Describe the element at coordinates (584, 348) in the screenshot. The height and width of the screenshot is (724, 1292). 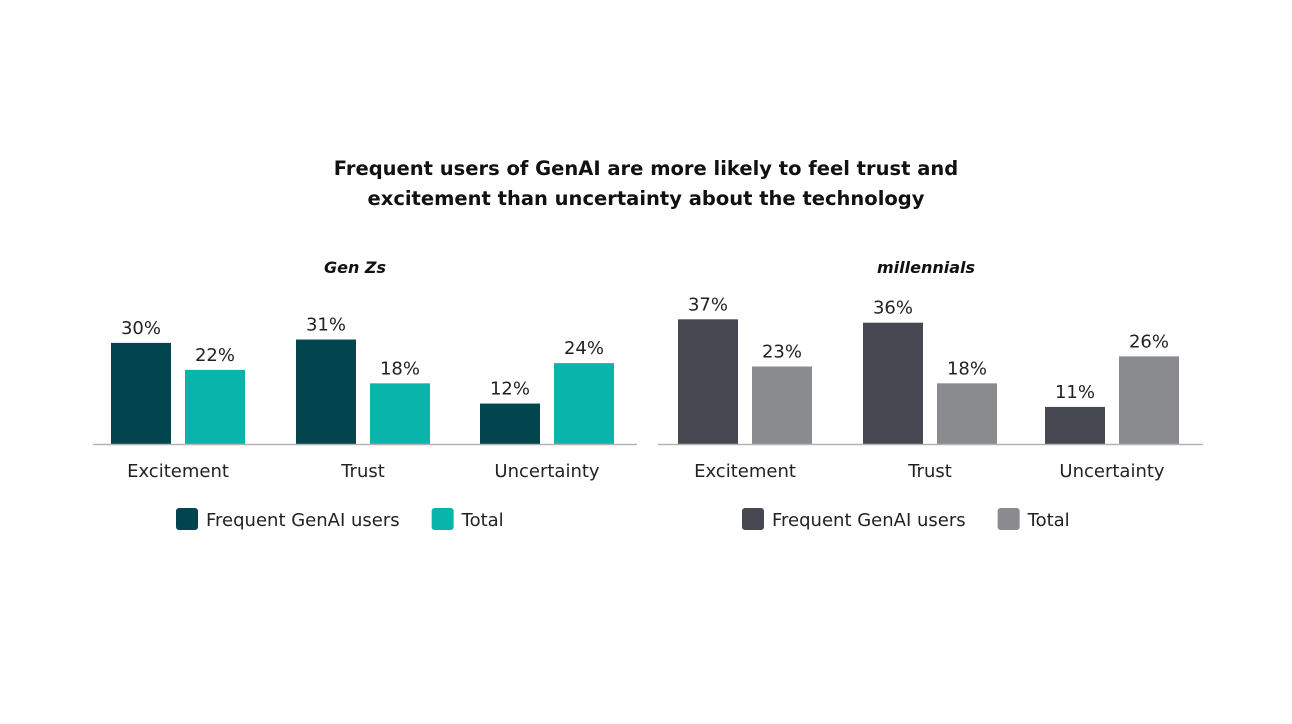
I see `data-label-genz-uncertainty-total: 24%` at that location.